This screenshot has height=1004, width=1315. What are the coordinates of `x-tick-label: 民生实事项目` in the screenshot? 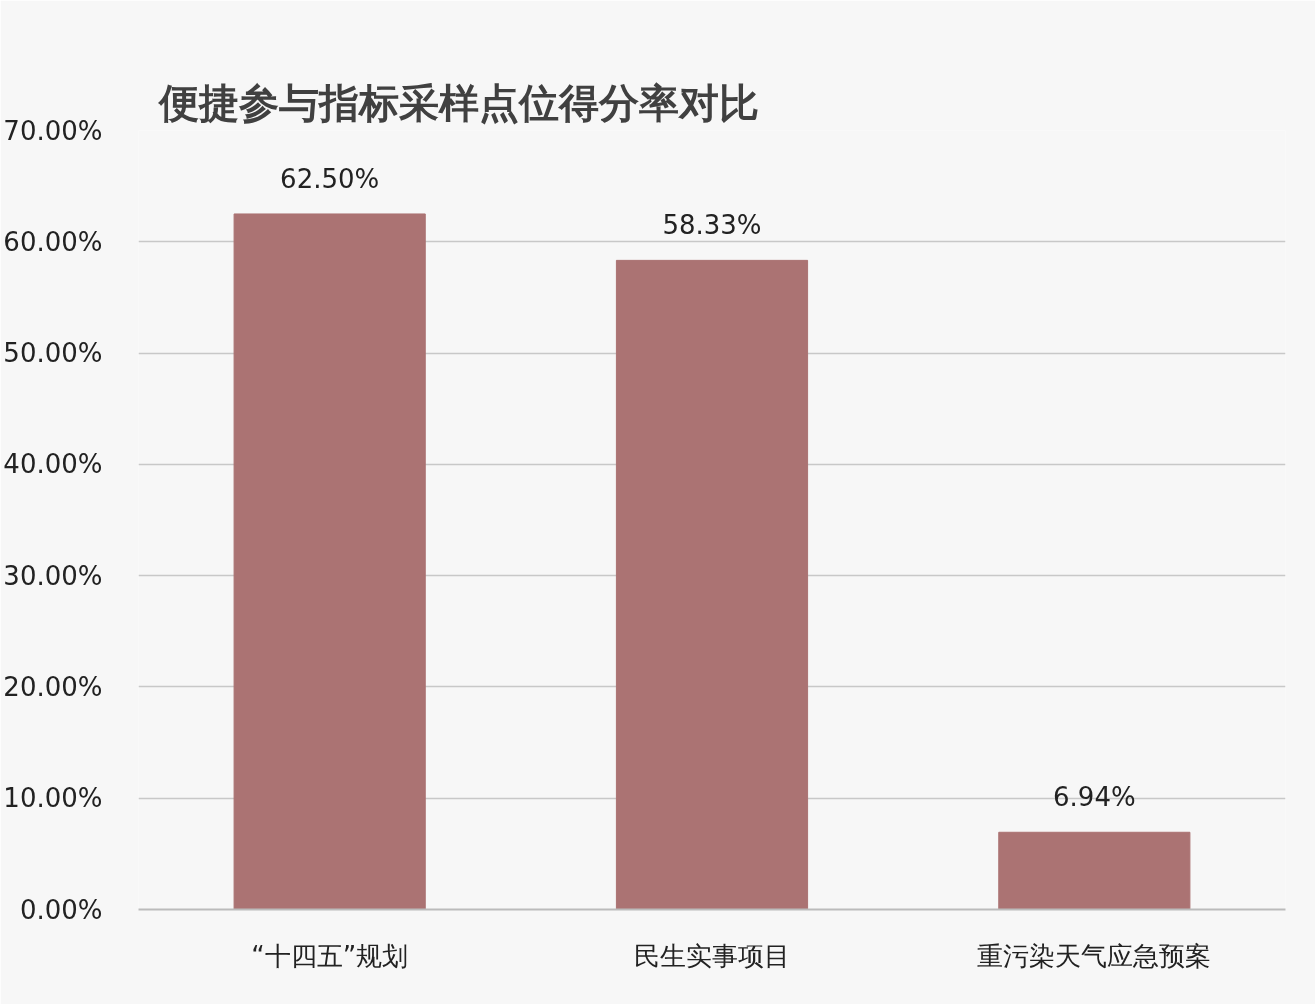 It's located at (712, 955).